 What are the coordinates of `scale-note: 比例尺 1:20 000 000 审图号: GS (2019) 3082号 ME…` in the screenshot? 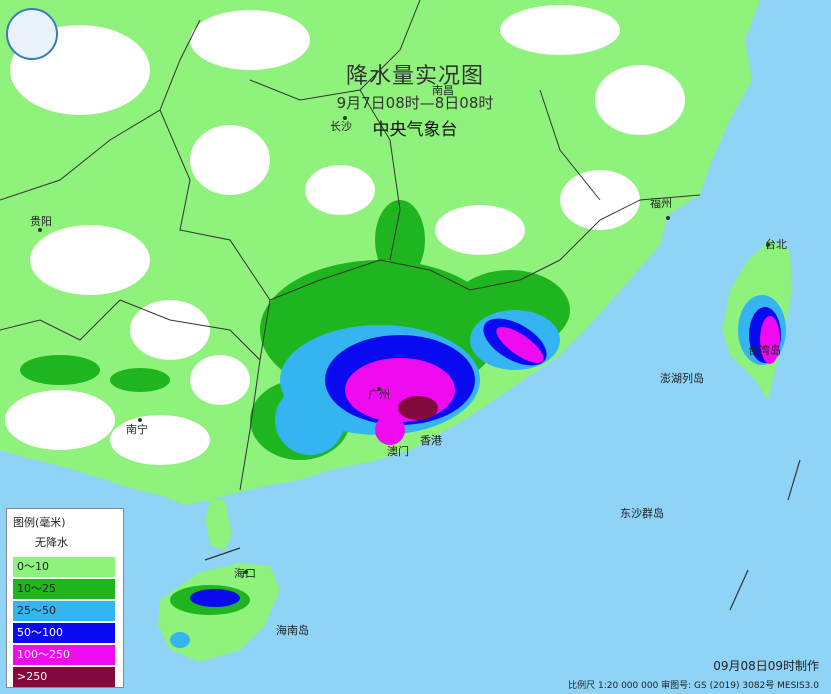 It's located at (693, 686).